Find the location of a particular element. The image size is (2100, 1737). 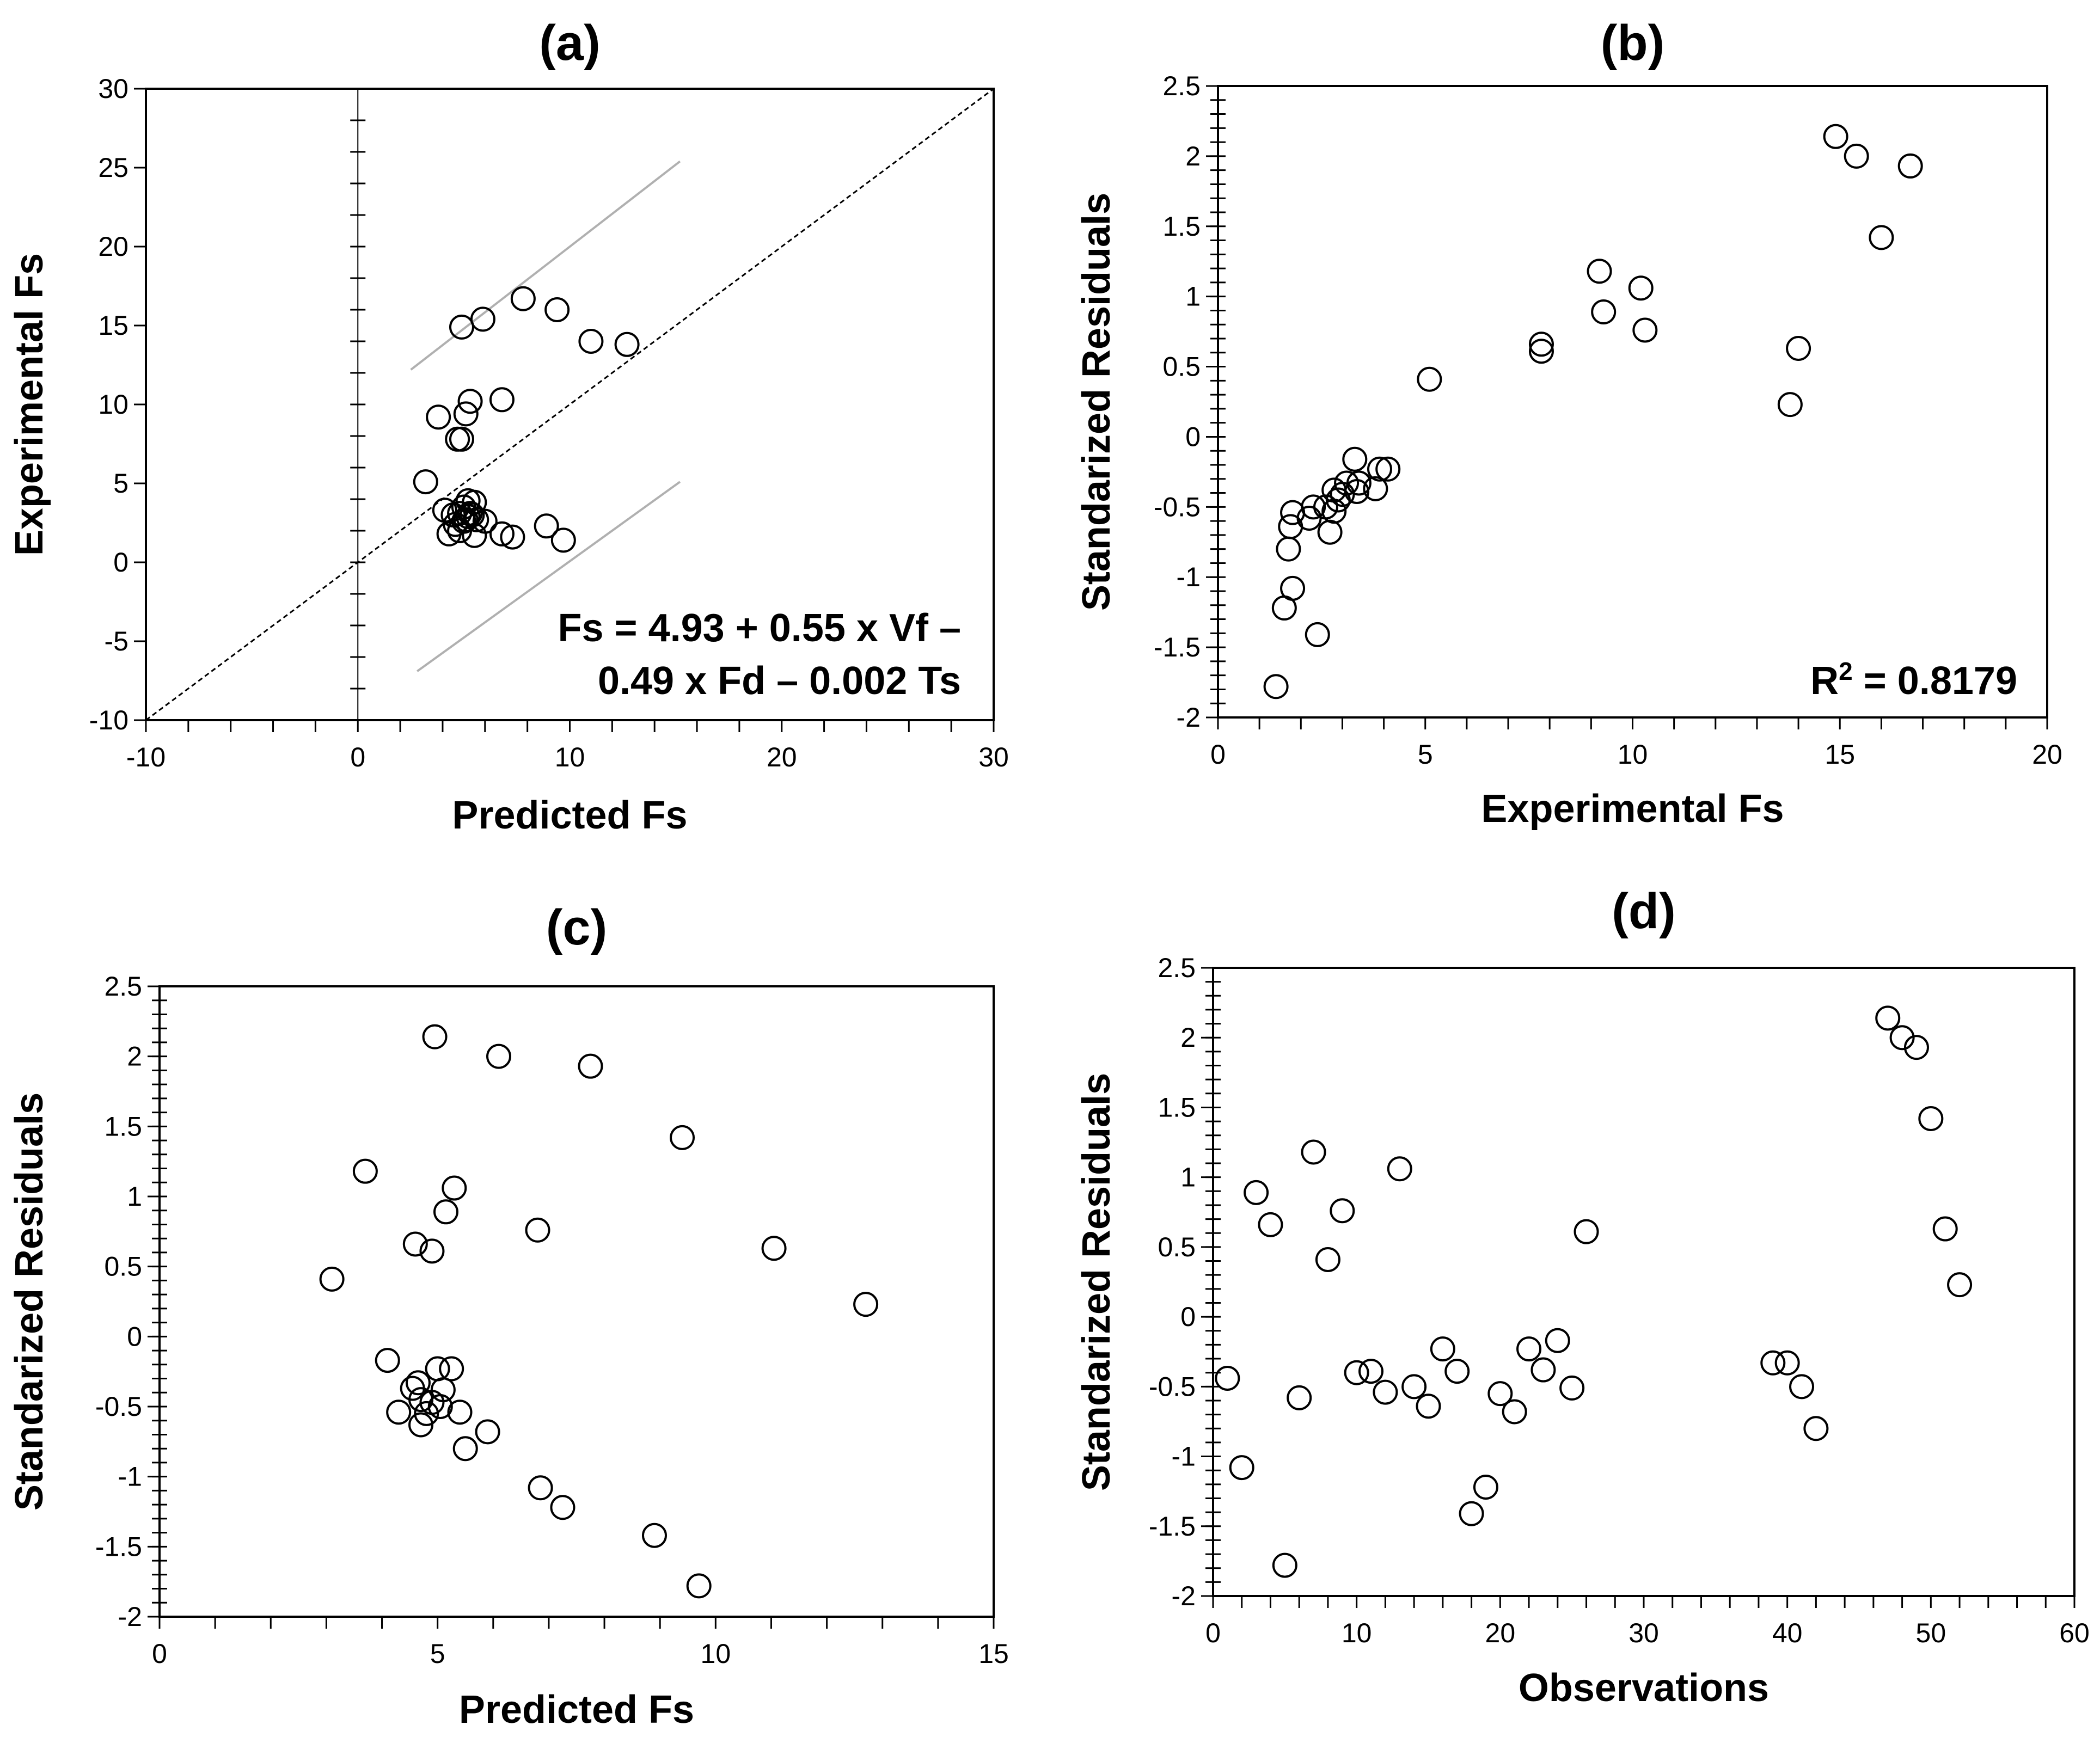

r-squared-superscript: 2 is located at coordinates (1846, 671).